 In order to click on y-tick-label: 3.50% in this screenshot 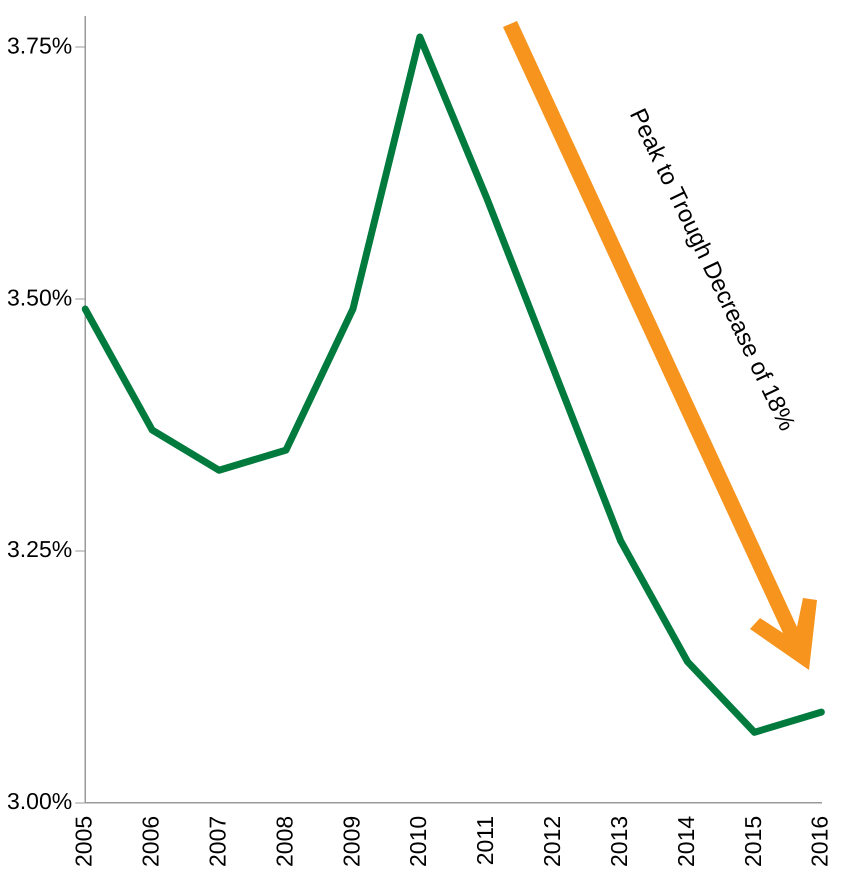, I will do `click(39, 297)`.